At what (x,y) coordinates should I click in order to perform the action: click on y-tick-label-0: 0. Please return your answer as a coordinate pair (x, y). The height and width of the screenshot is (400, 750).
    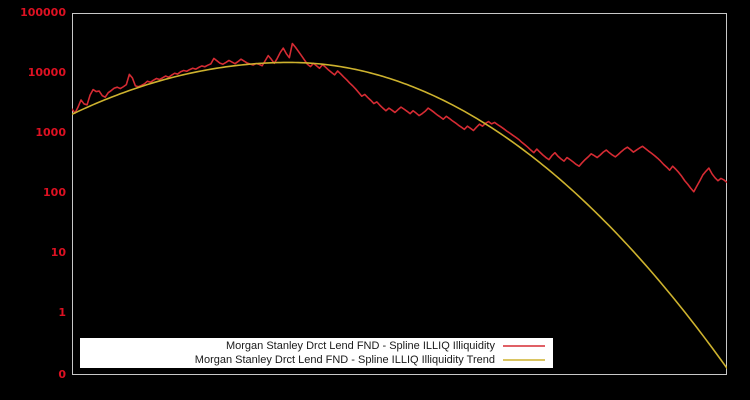
    Looking at the image, I should click on (62, 374).